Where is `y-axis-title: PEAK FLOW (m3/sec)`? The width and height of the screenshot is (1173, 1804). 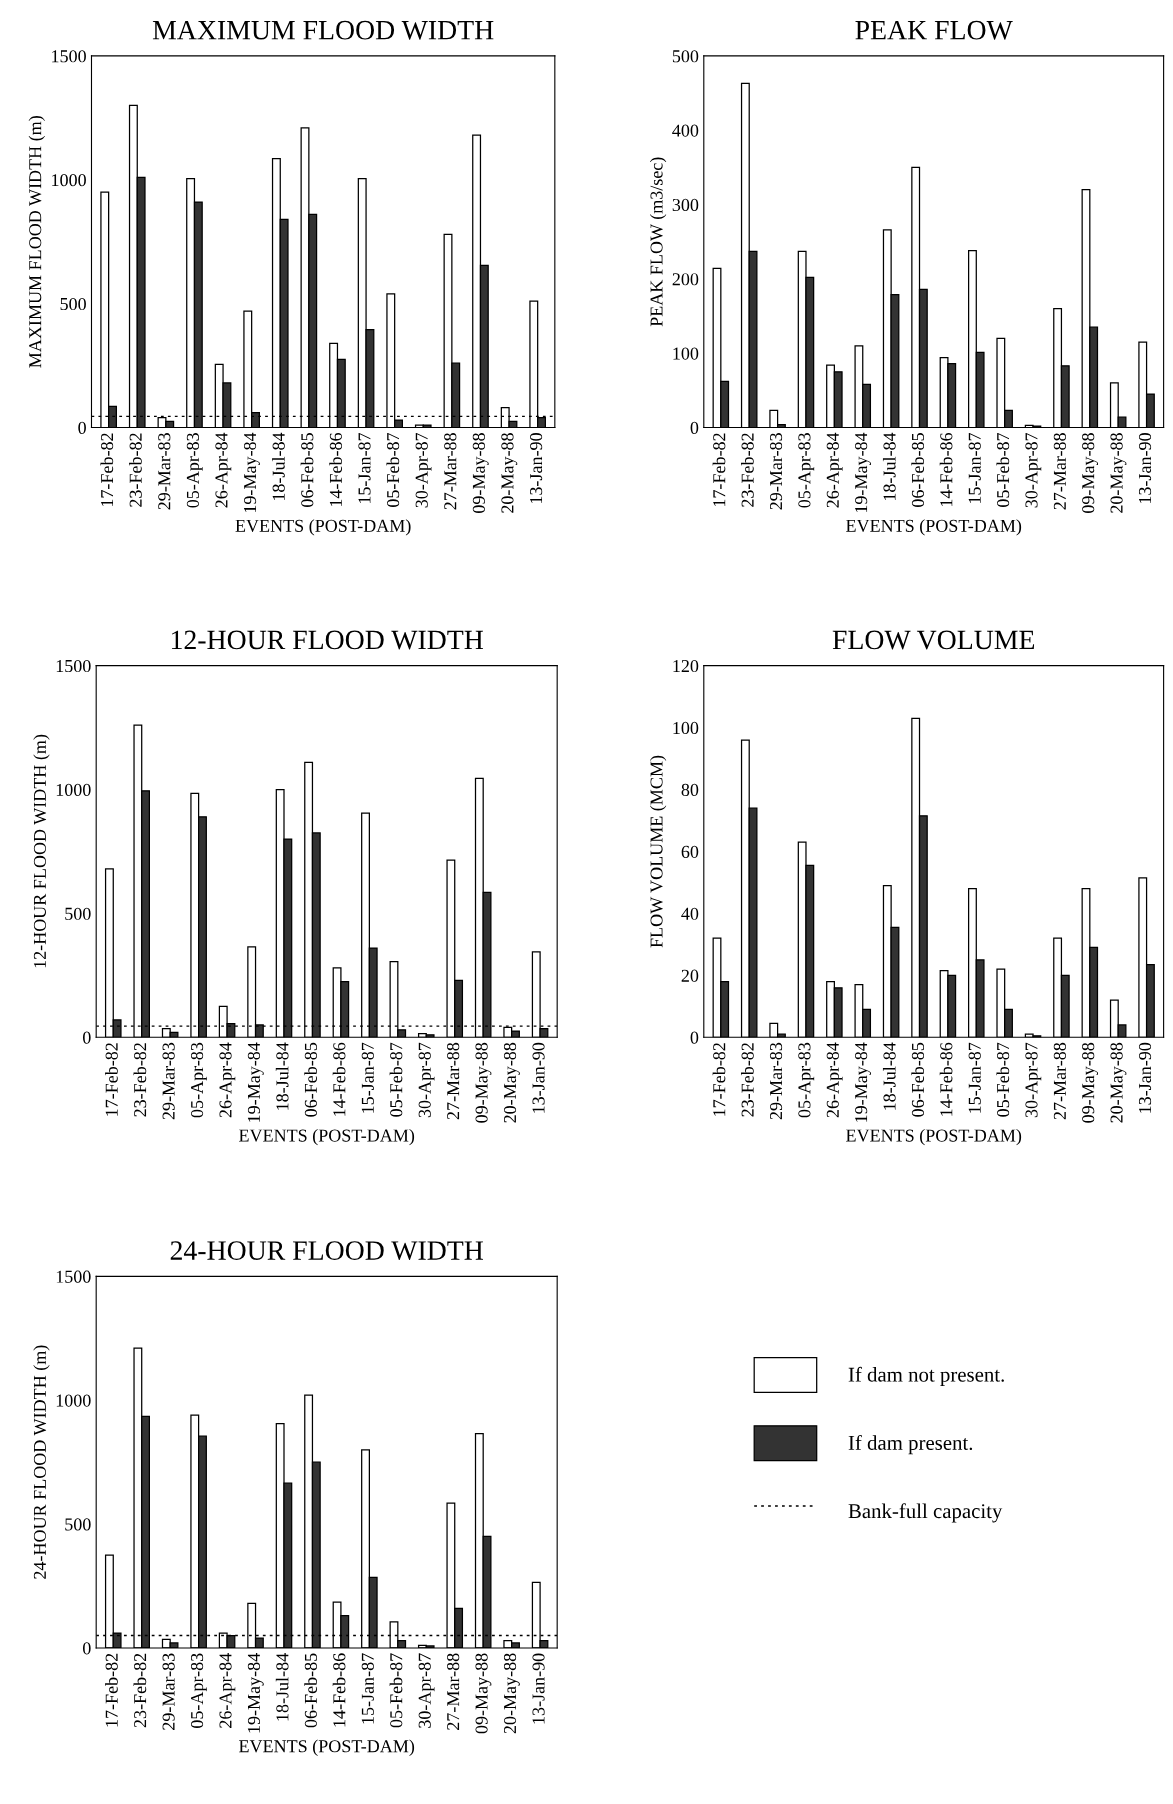 y-axis-title: PEAK FLOW (m3/sec) is located at coordinates (658, 242).